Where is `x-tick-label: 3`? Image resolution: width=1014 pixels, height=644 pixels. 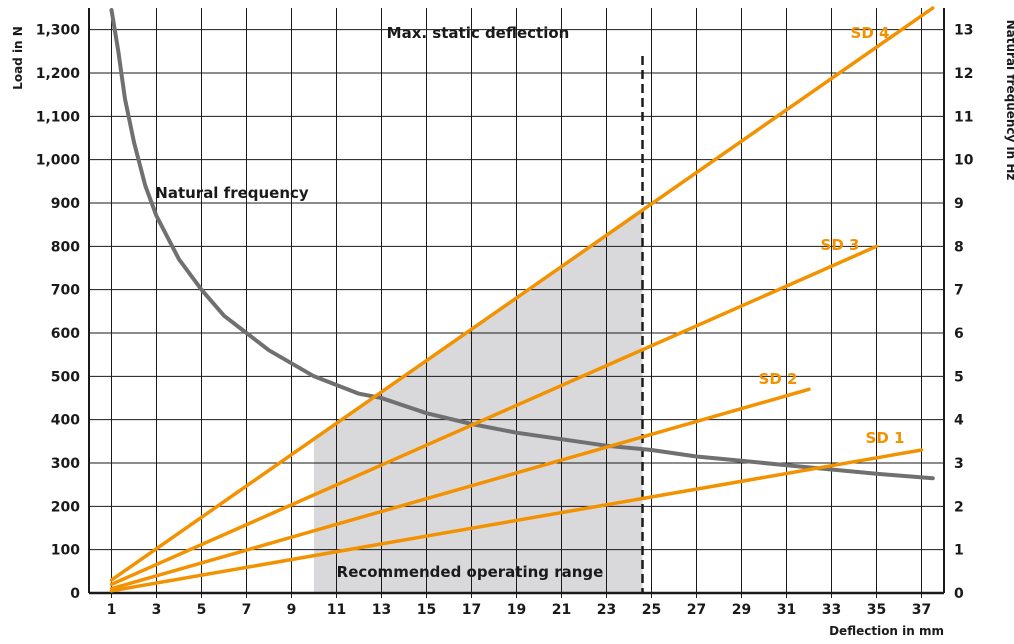 x-tick-label: 3 is located at coordinates (157, 610).